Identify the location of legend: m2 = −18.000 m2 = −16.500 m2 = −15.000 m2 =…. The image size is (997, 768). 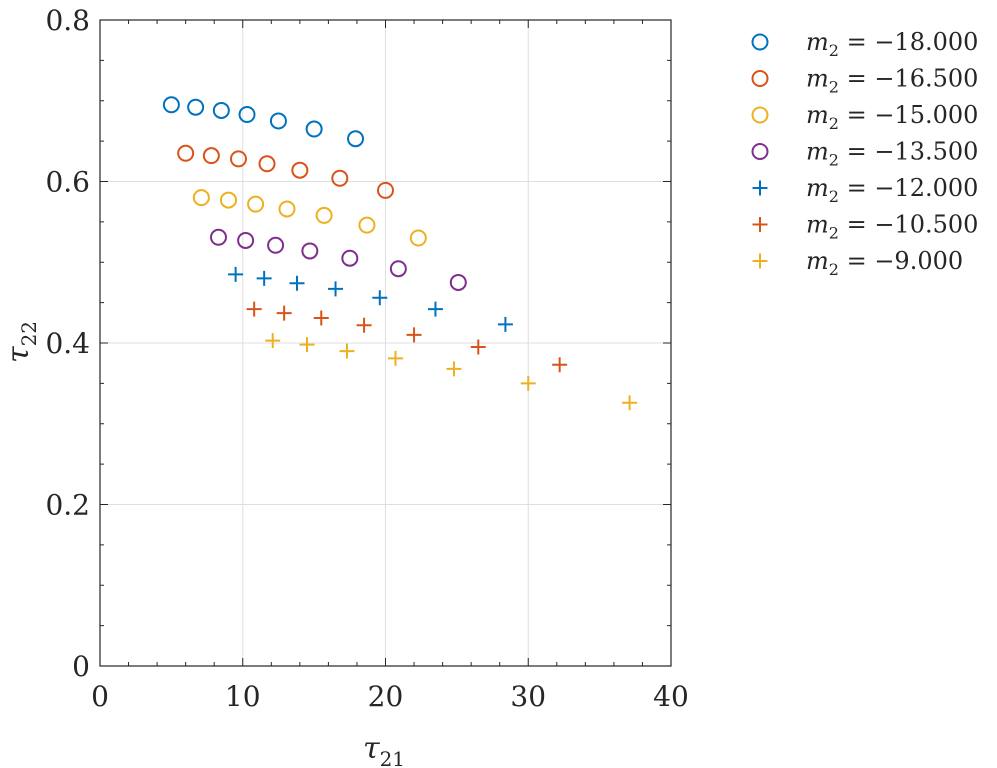
(864, 153).